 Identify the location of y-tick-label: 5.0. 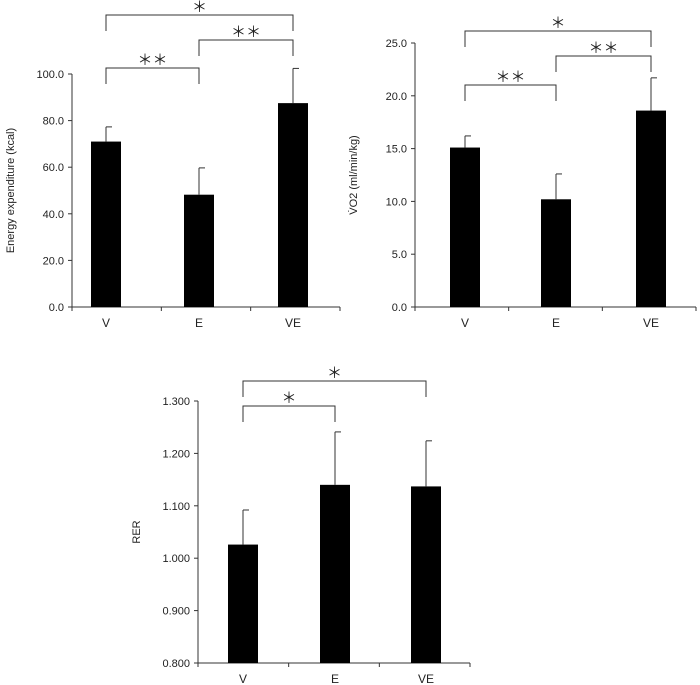
(399, 255).